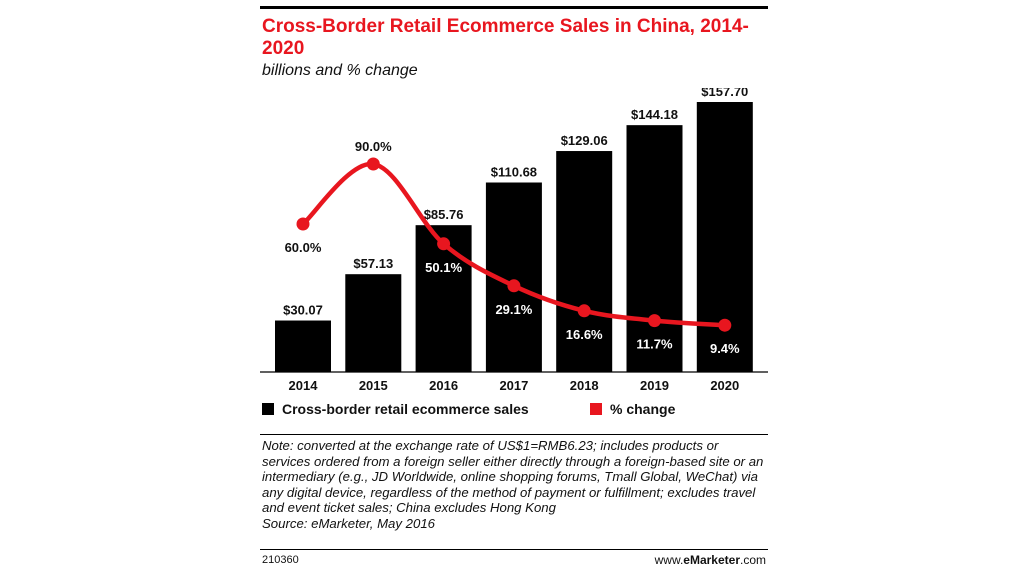 The image size is (1024, 575). What do you see at coordinates (340, 70) in the screenshot?
I see `chart-subtitle: billions and % change` at bounding box center [340, 70].